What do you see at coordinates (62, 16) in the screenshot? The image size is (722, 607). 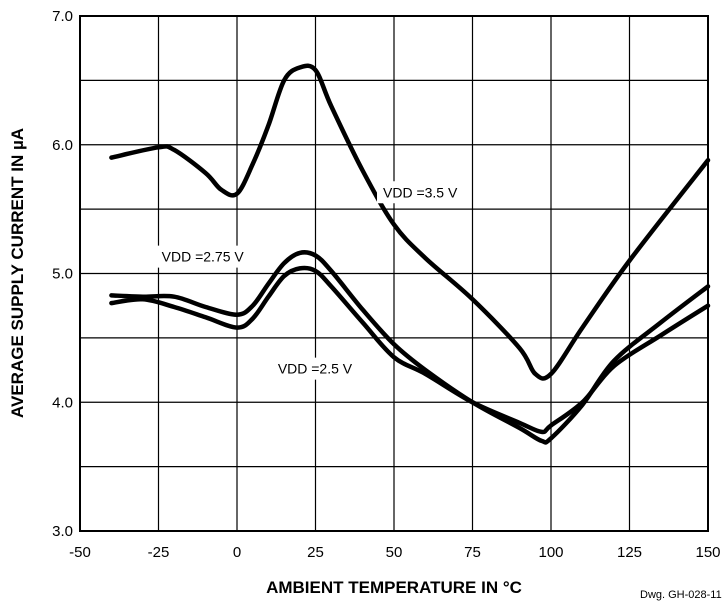 I see `y-tick-label: 7.0` at bounding box center [62, 16].